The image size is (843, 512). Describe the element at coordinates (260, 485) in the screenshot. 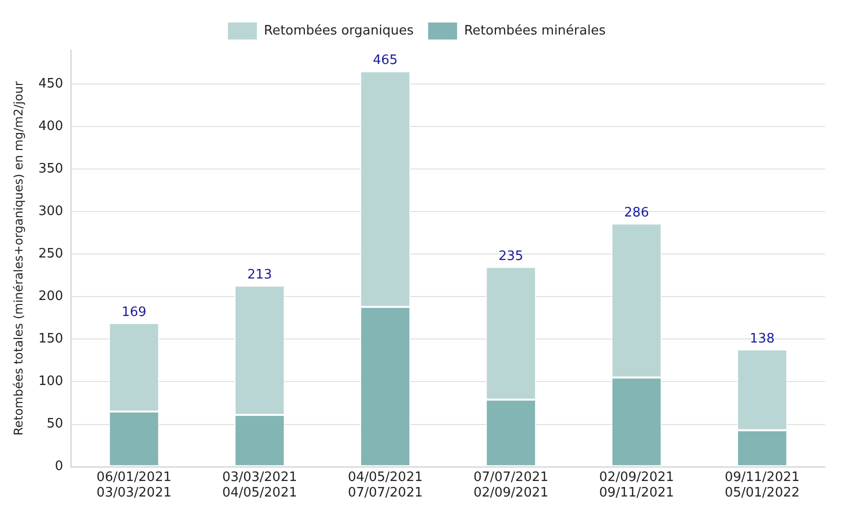

I see `x-tick-label: 03/03/2021 04/05/2021` at that location.